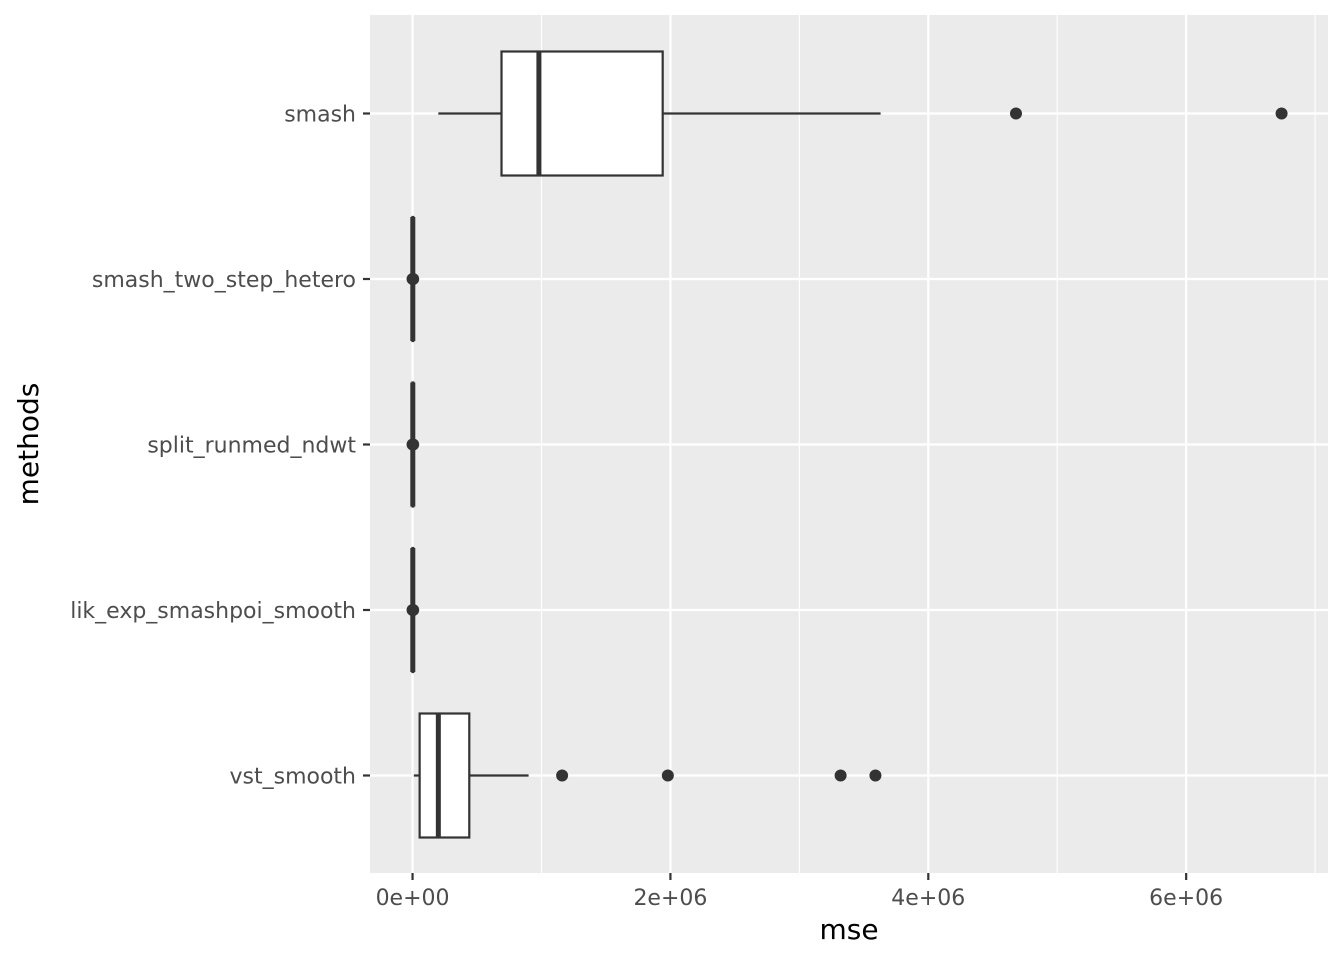 The height and width of the screenshot is (960, 1344). Describe the element at coordinates (1186, 898) in the screenshot. I see `x-tick-label: 6e+06` at that location.